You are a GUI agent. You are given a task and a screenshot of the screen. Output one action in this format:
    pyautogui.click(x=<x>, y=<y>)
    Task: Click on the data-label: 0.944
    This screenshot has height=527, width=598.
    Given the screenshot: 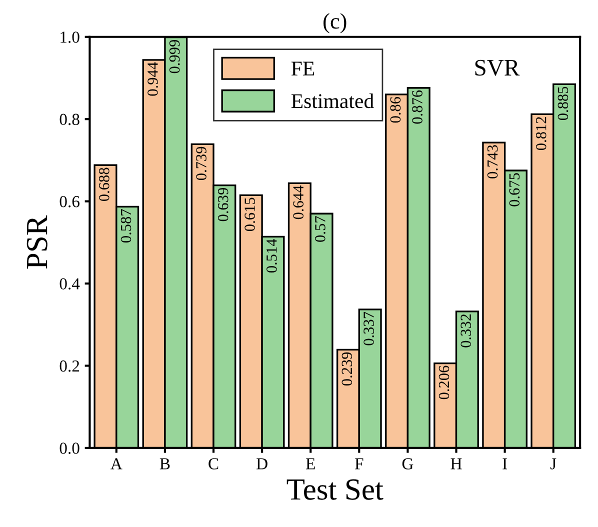 What is the action you would take?
    pyautogui.click(x=153, y=79)
    